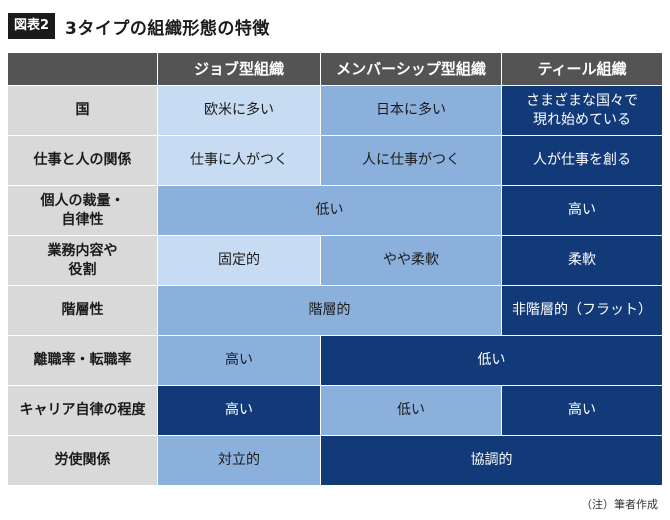  Describe the element at coordinates (239, 110) in the screenshot. I see `table-cell: 欧米に多い` at that location.